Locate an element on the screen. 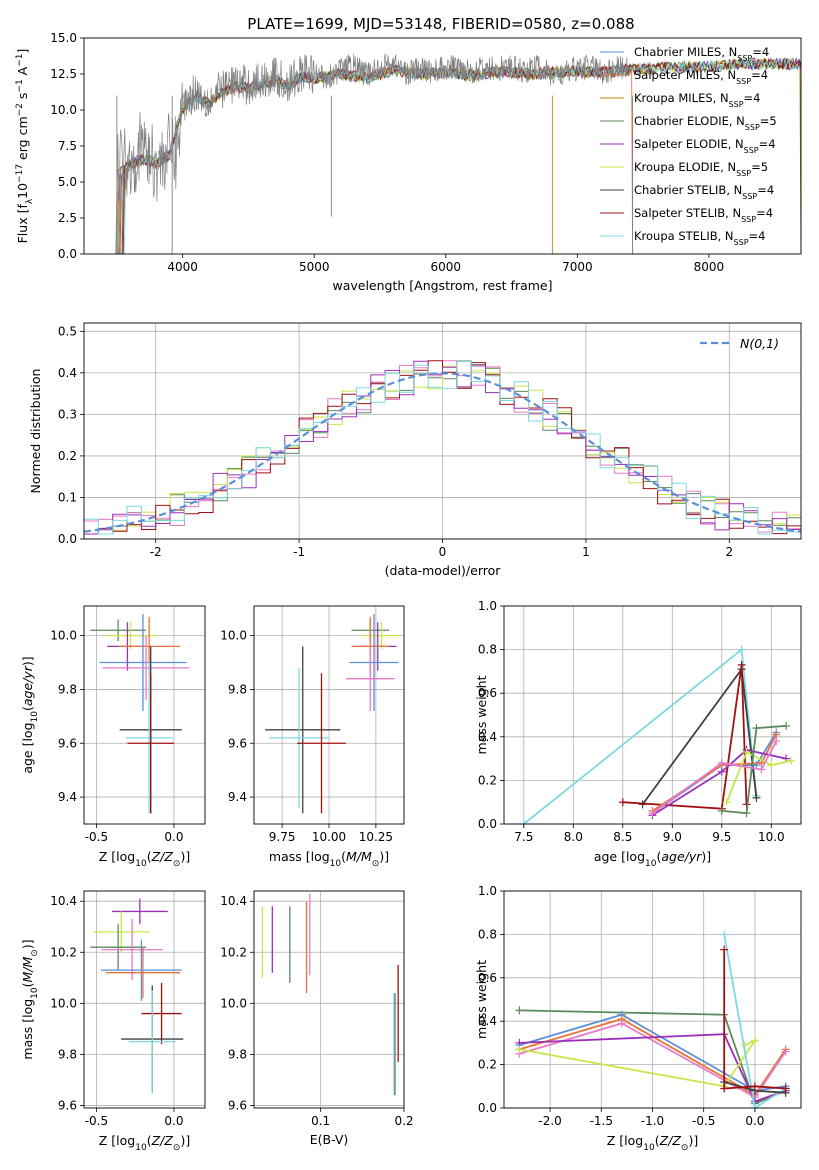 This screenshot has width=819, height=1170. y-tick-label: 15.0 is located at coordinates (63, 38).